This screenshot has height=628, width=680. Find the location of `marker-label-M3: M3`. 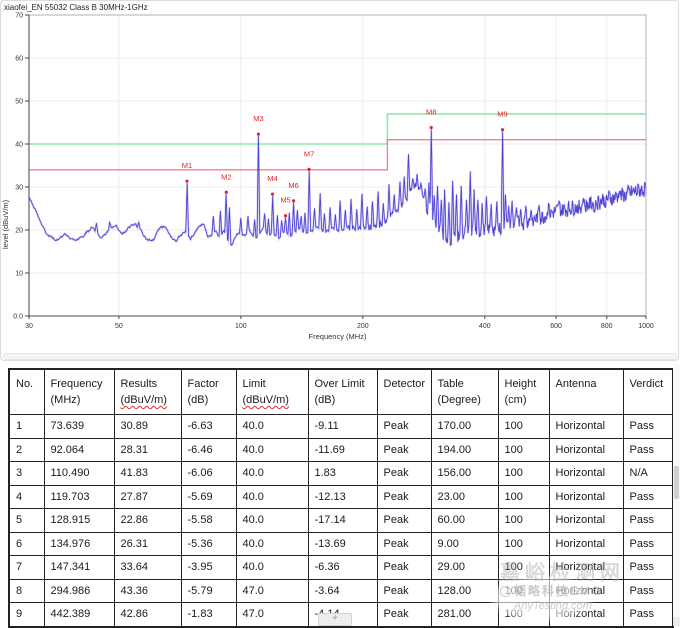

marker-label-M3: M3 is located at coordinates (258, 118).